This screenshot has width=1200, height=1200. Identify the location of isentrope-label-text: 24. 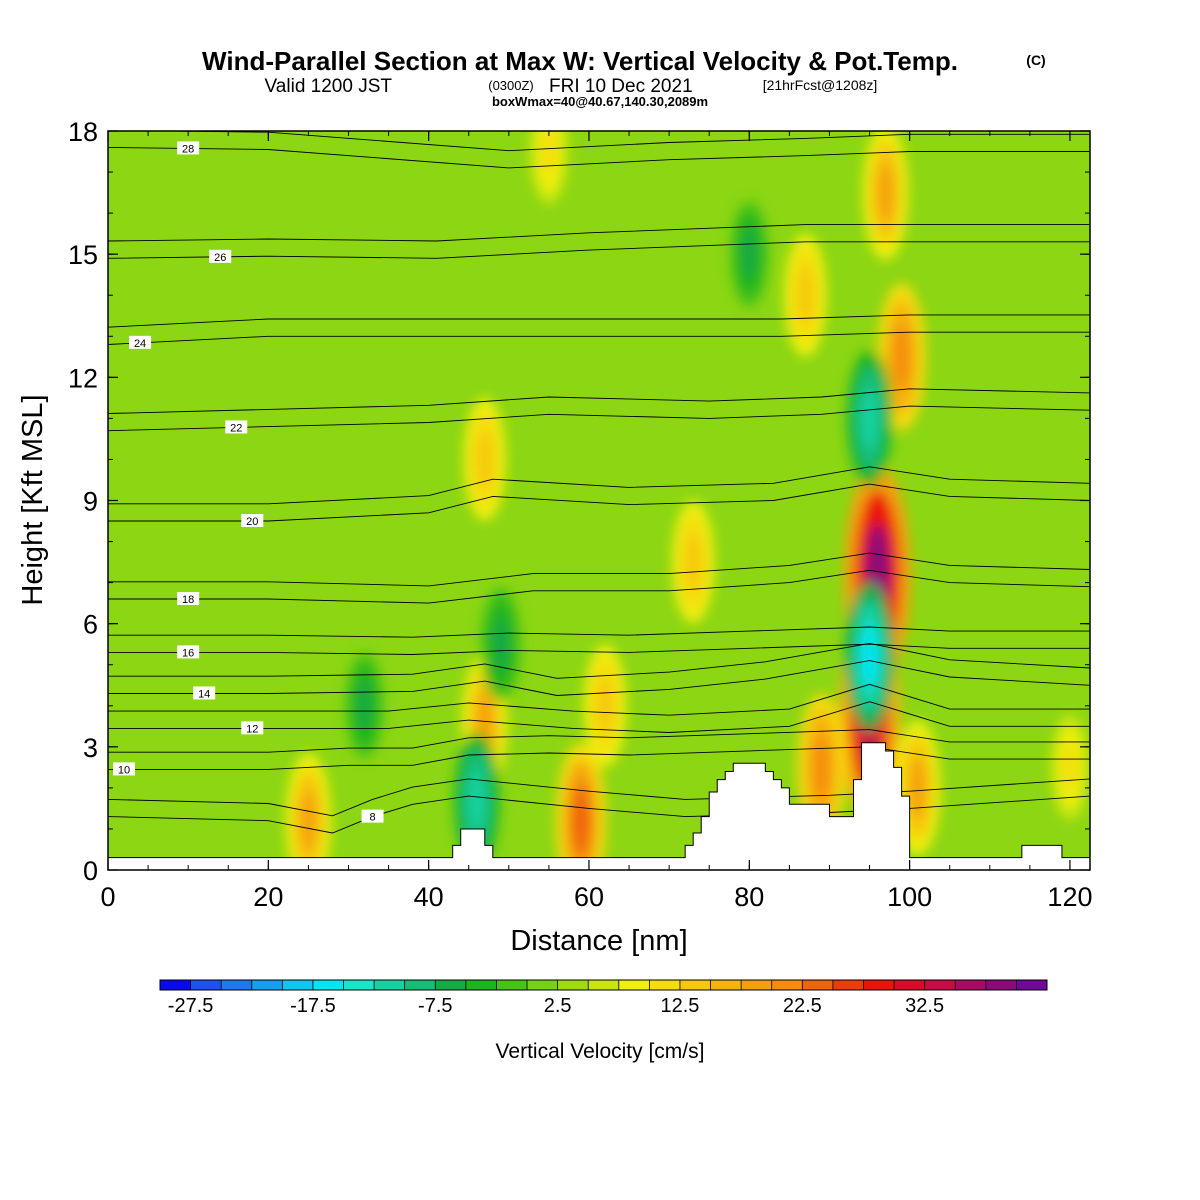
(140, 344).